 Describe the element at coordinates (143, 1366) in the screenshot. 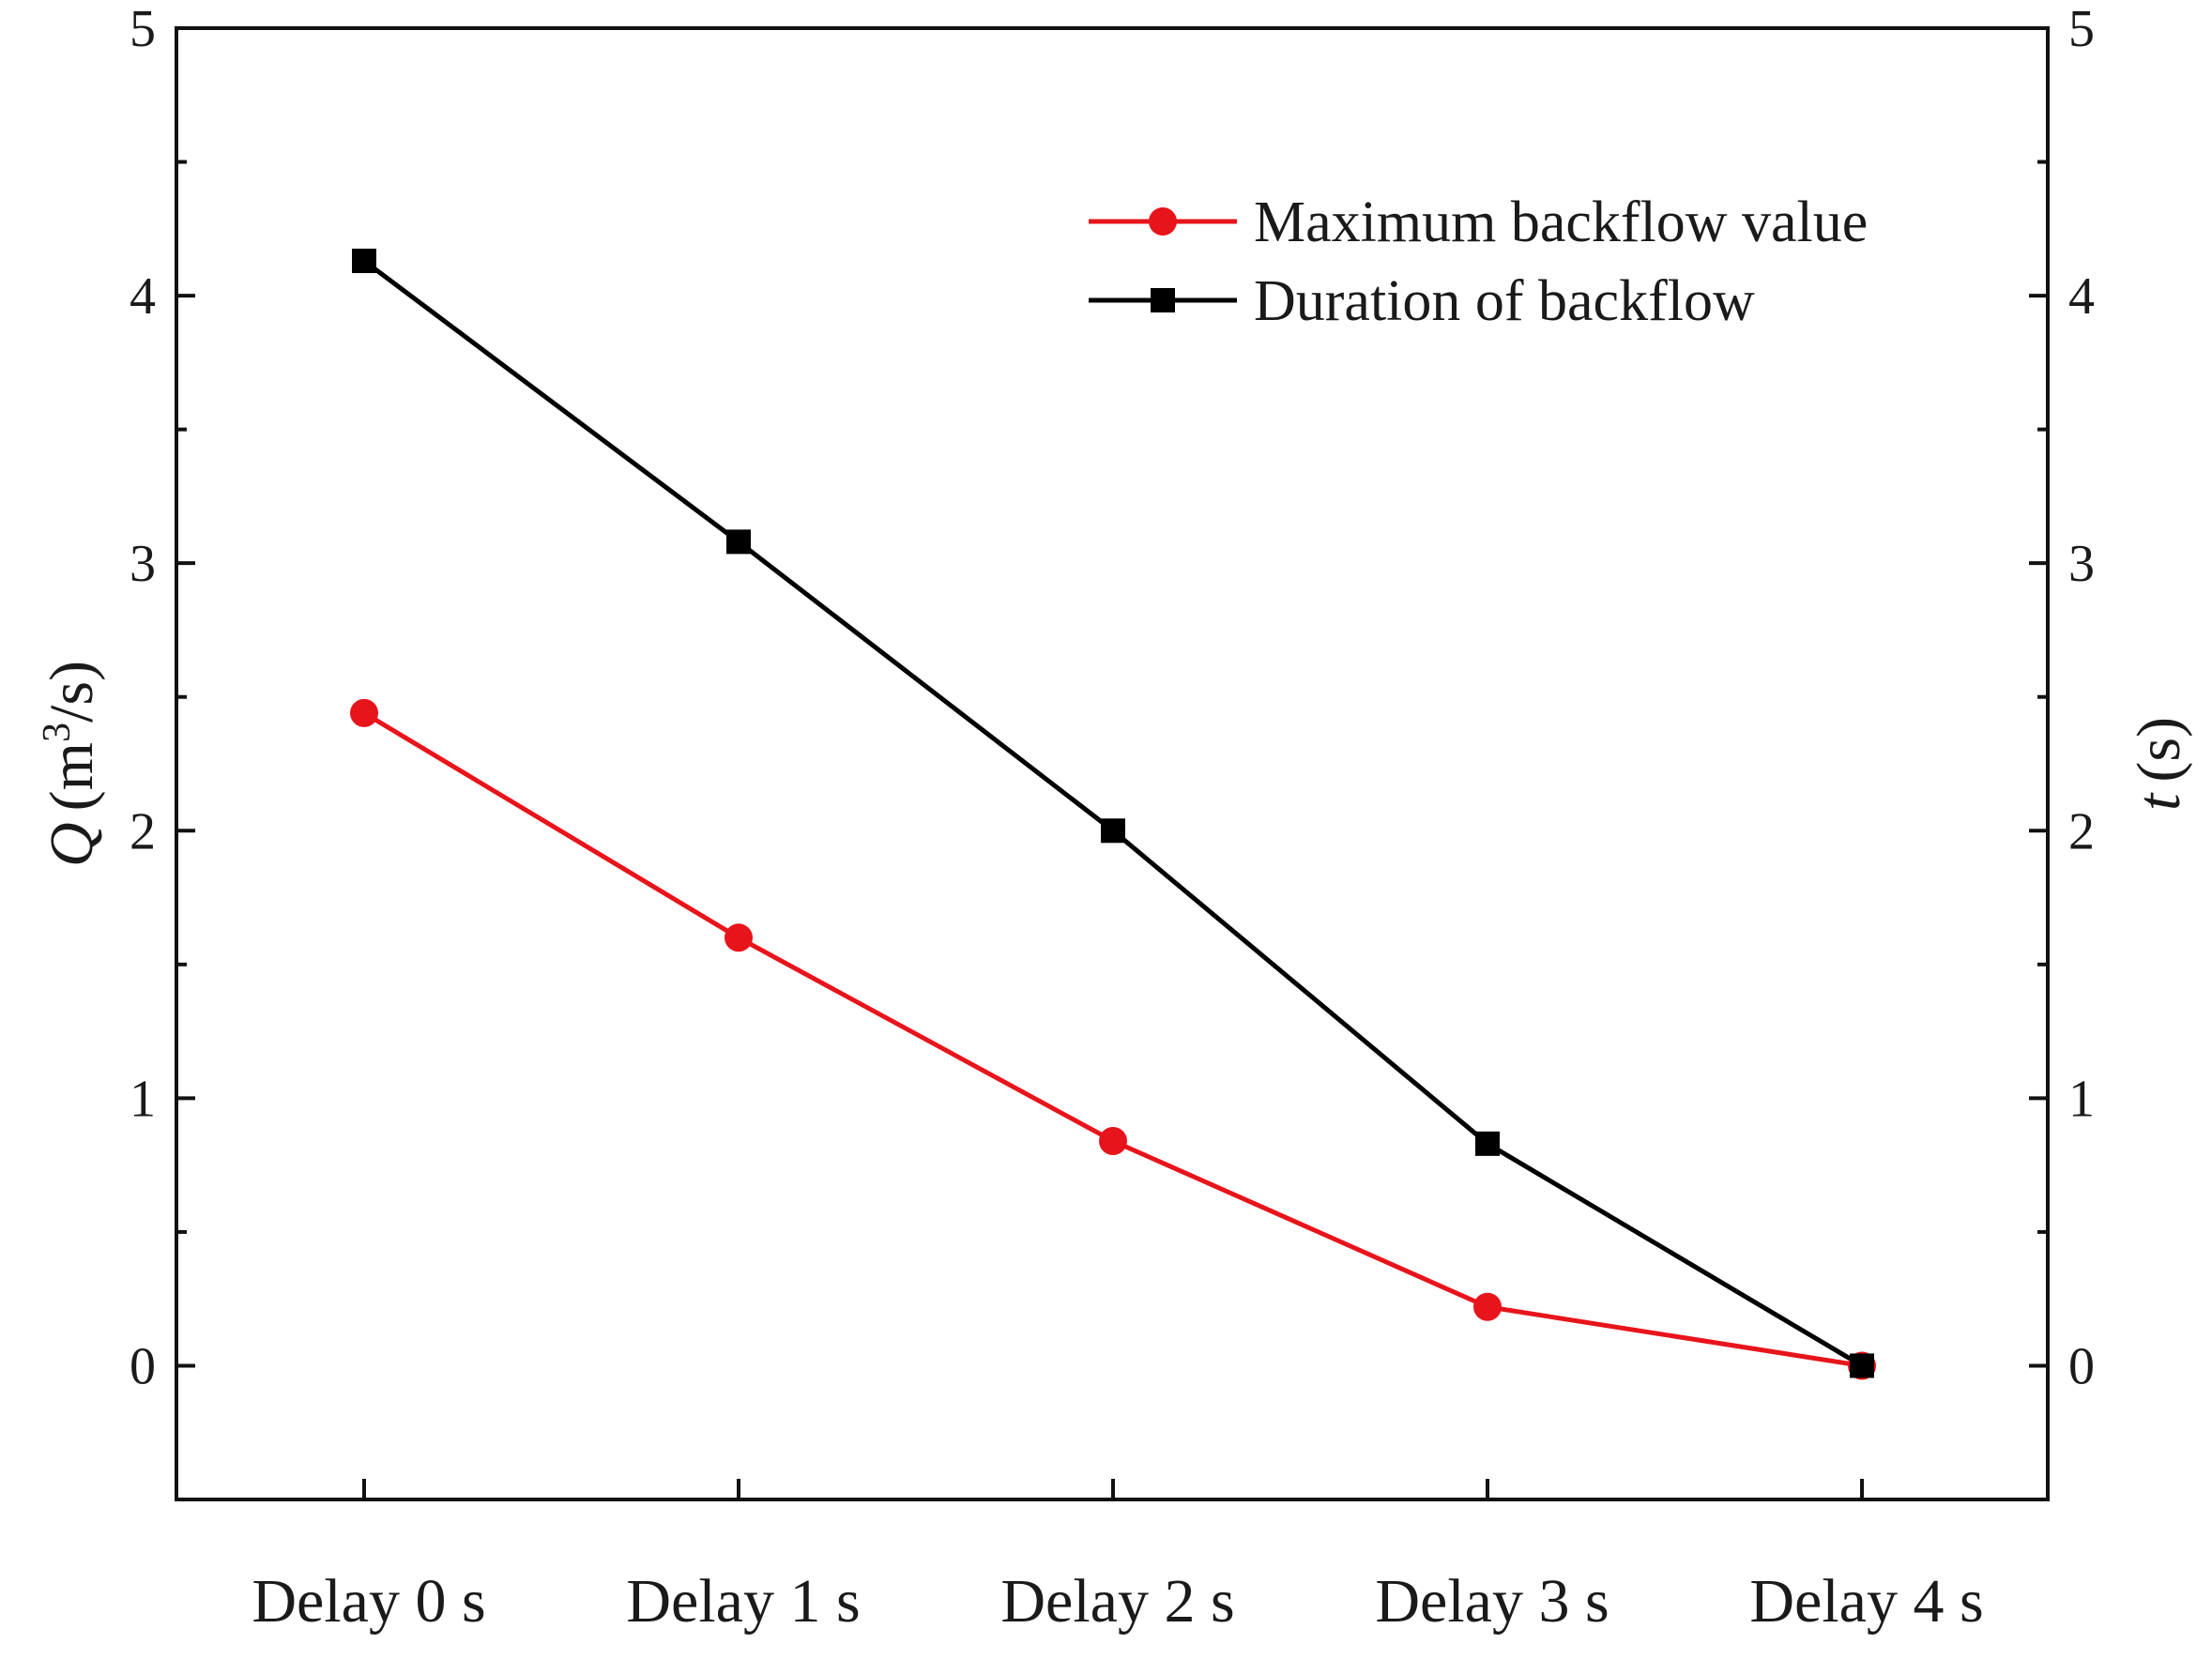

I see `left-axis-tick-label: 0` at that location.